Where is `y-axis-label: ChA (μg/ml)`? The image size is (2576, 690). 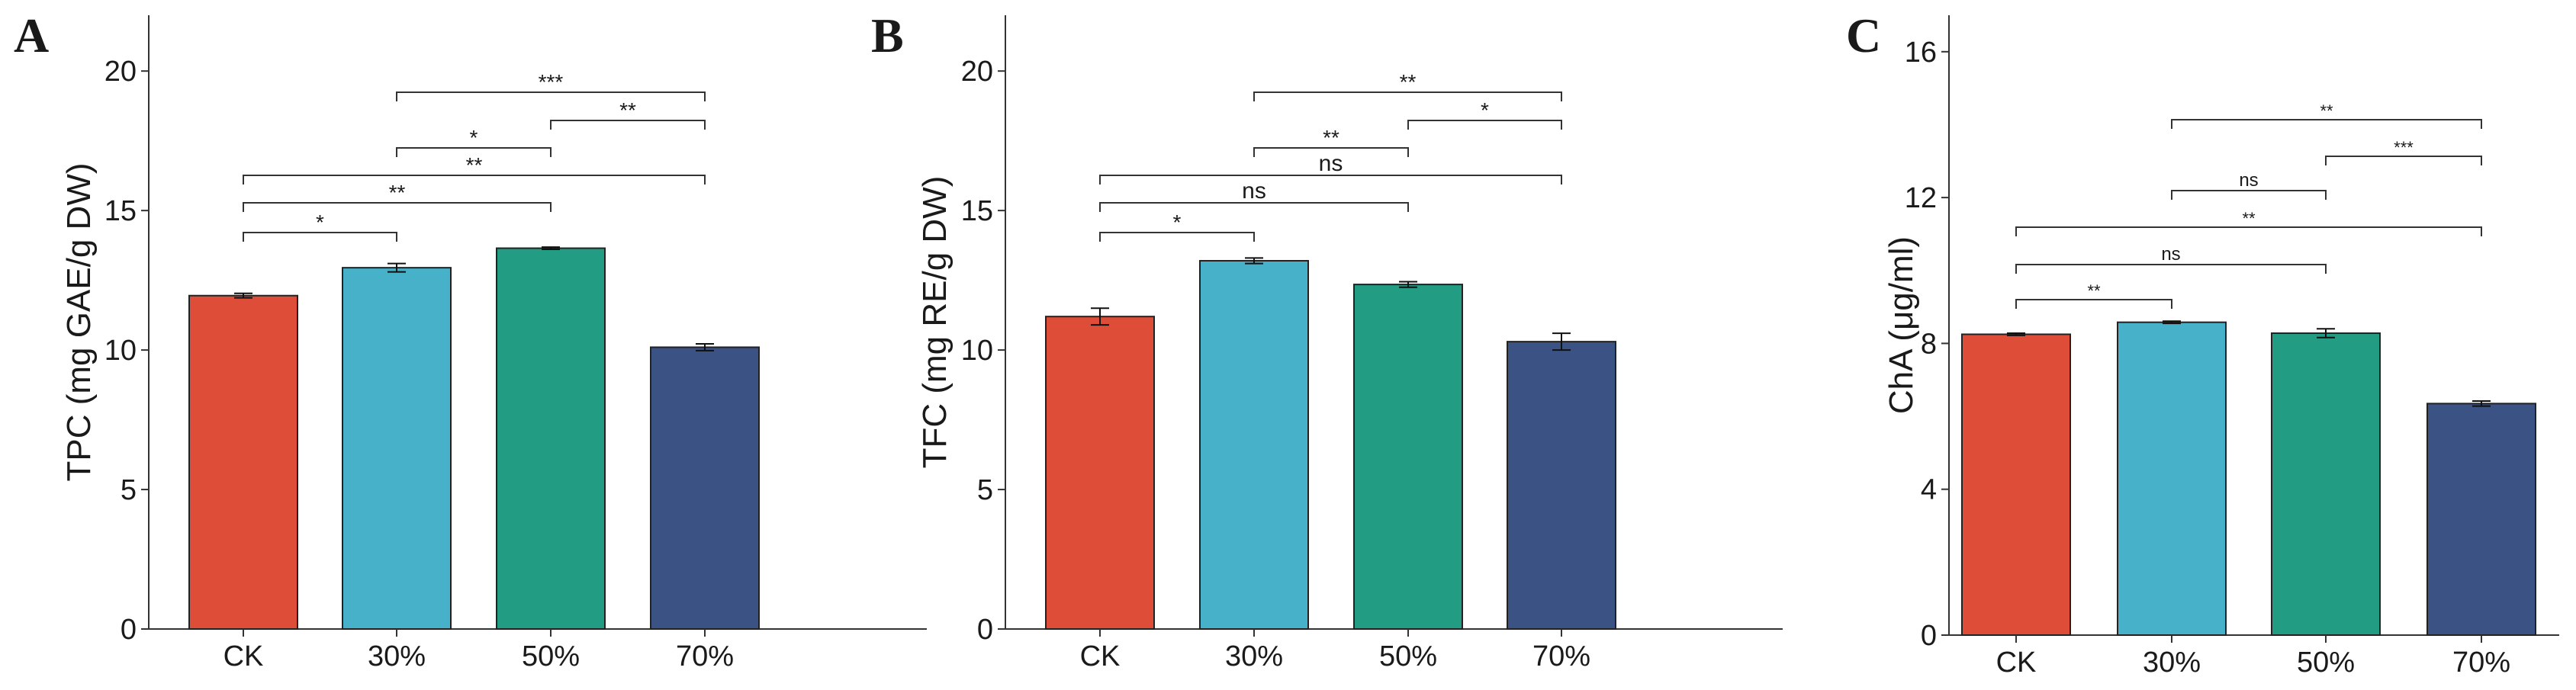
y-axis-label: ChA (μg/ml) is located at coordinates (1901, 325).